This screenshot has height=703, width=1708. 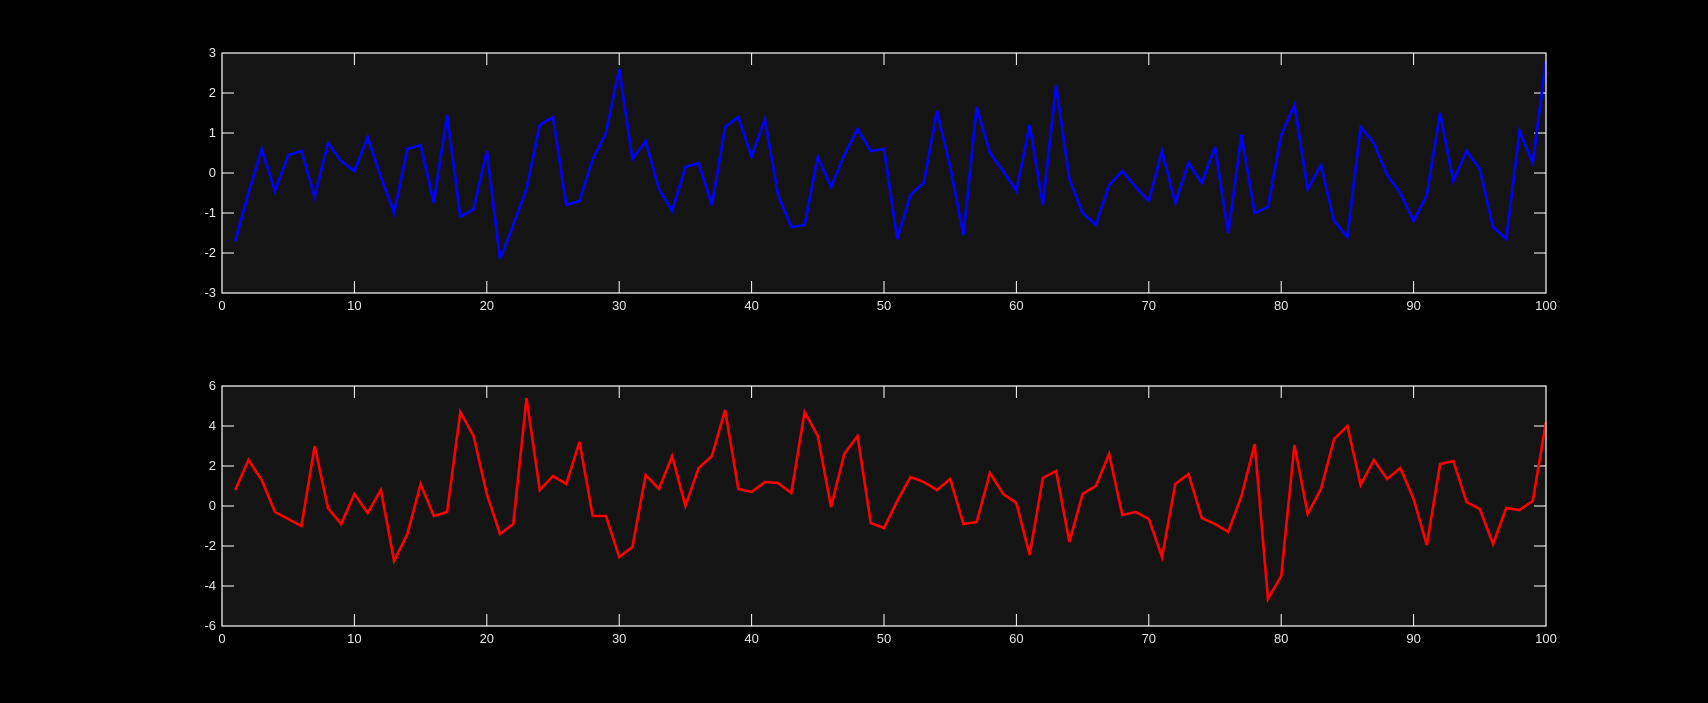 What do you see at coordinates (210, 625) in the screenshot?
I see `bottom-y-tick-label: -6` at bounding box center [210, 625].